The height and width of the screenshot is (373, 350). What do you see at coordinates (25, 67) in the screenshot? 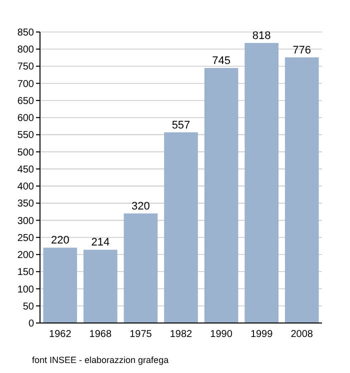
I see `y-tick-label: 750` at bounding box center [25, 67].